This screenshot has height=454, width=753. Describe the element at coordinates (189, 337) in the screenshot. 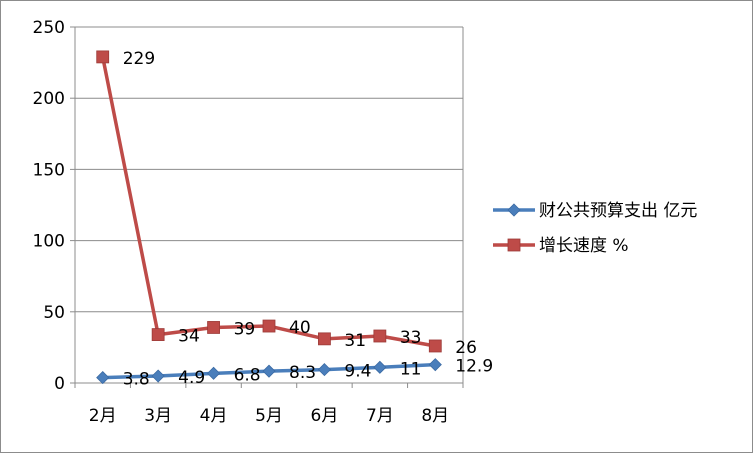

I see `data-label: 34` at that location.